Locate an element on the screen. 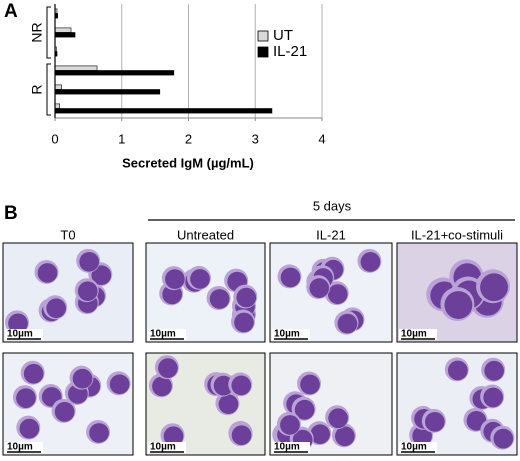 The width and height of the screenshot is (520, 461). x-axis-label: Secreted IgM (µg/mL) is located at coordinates (188, 162).